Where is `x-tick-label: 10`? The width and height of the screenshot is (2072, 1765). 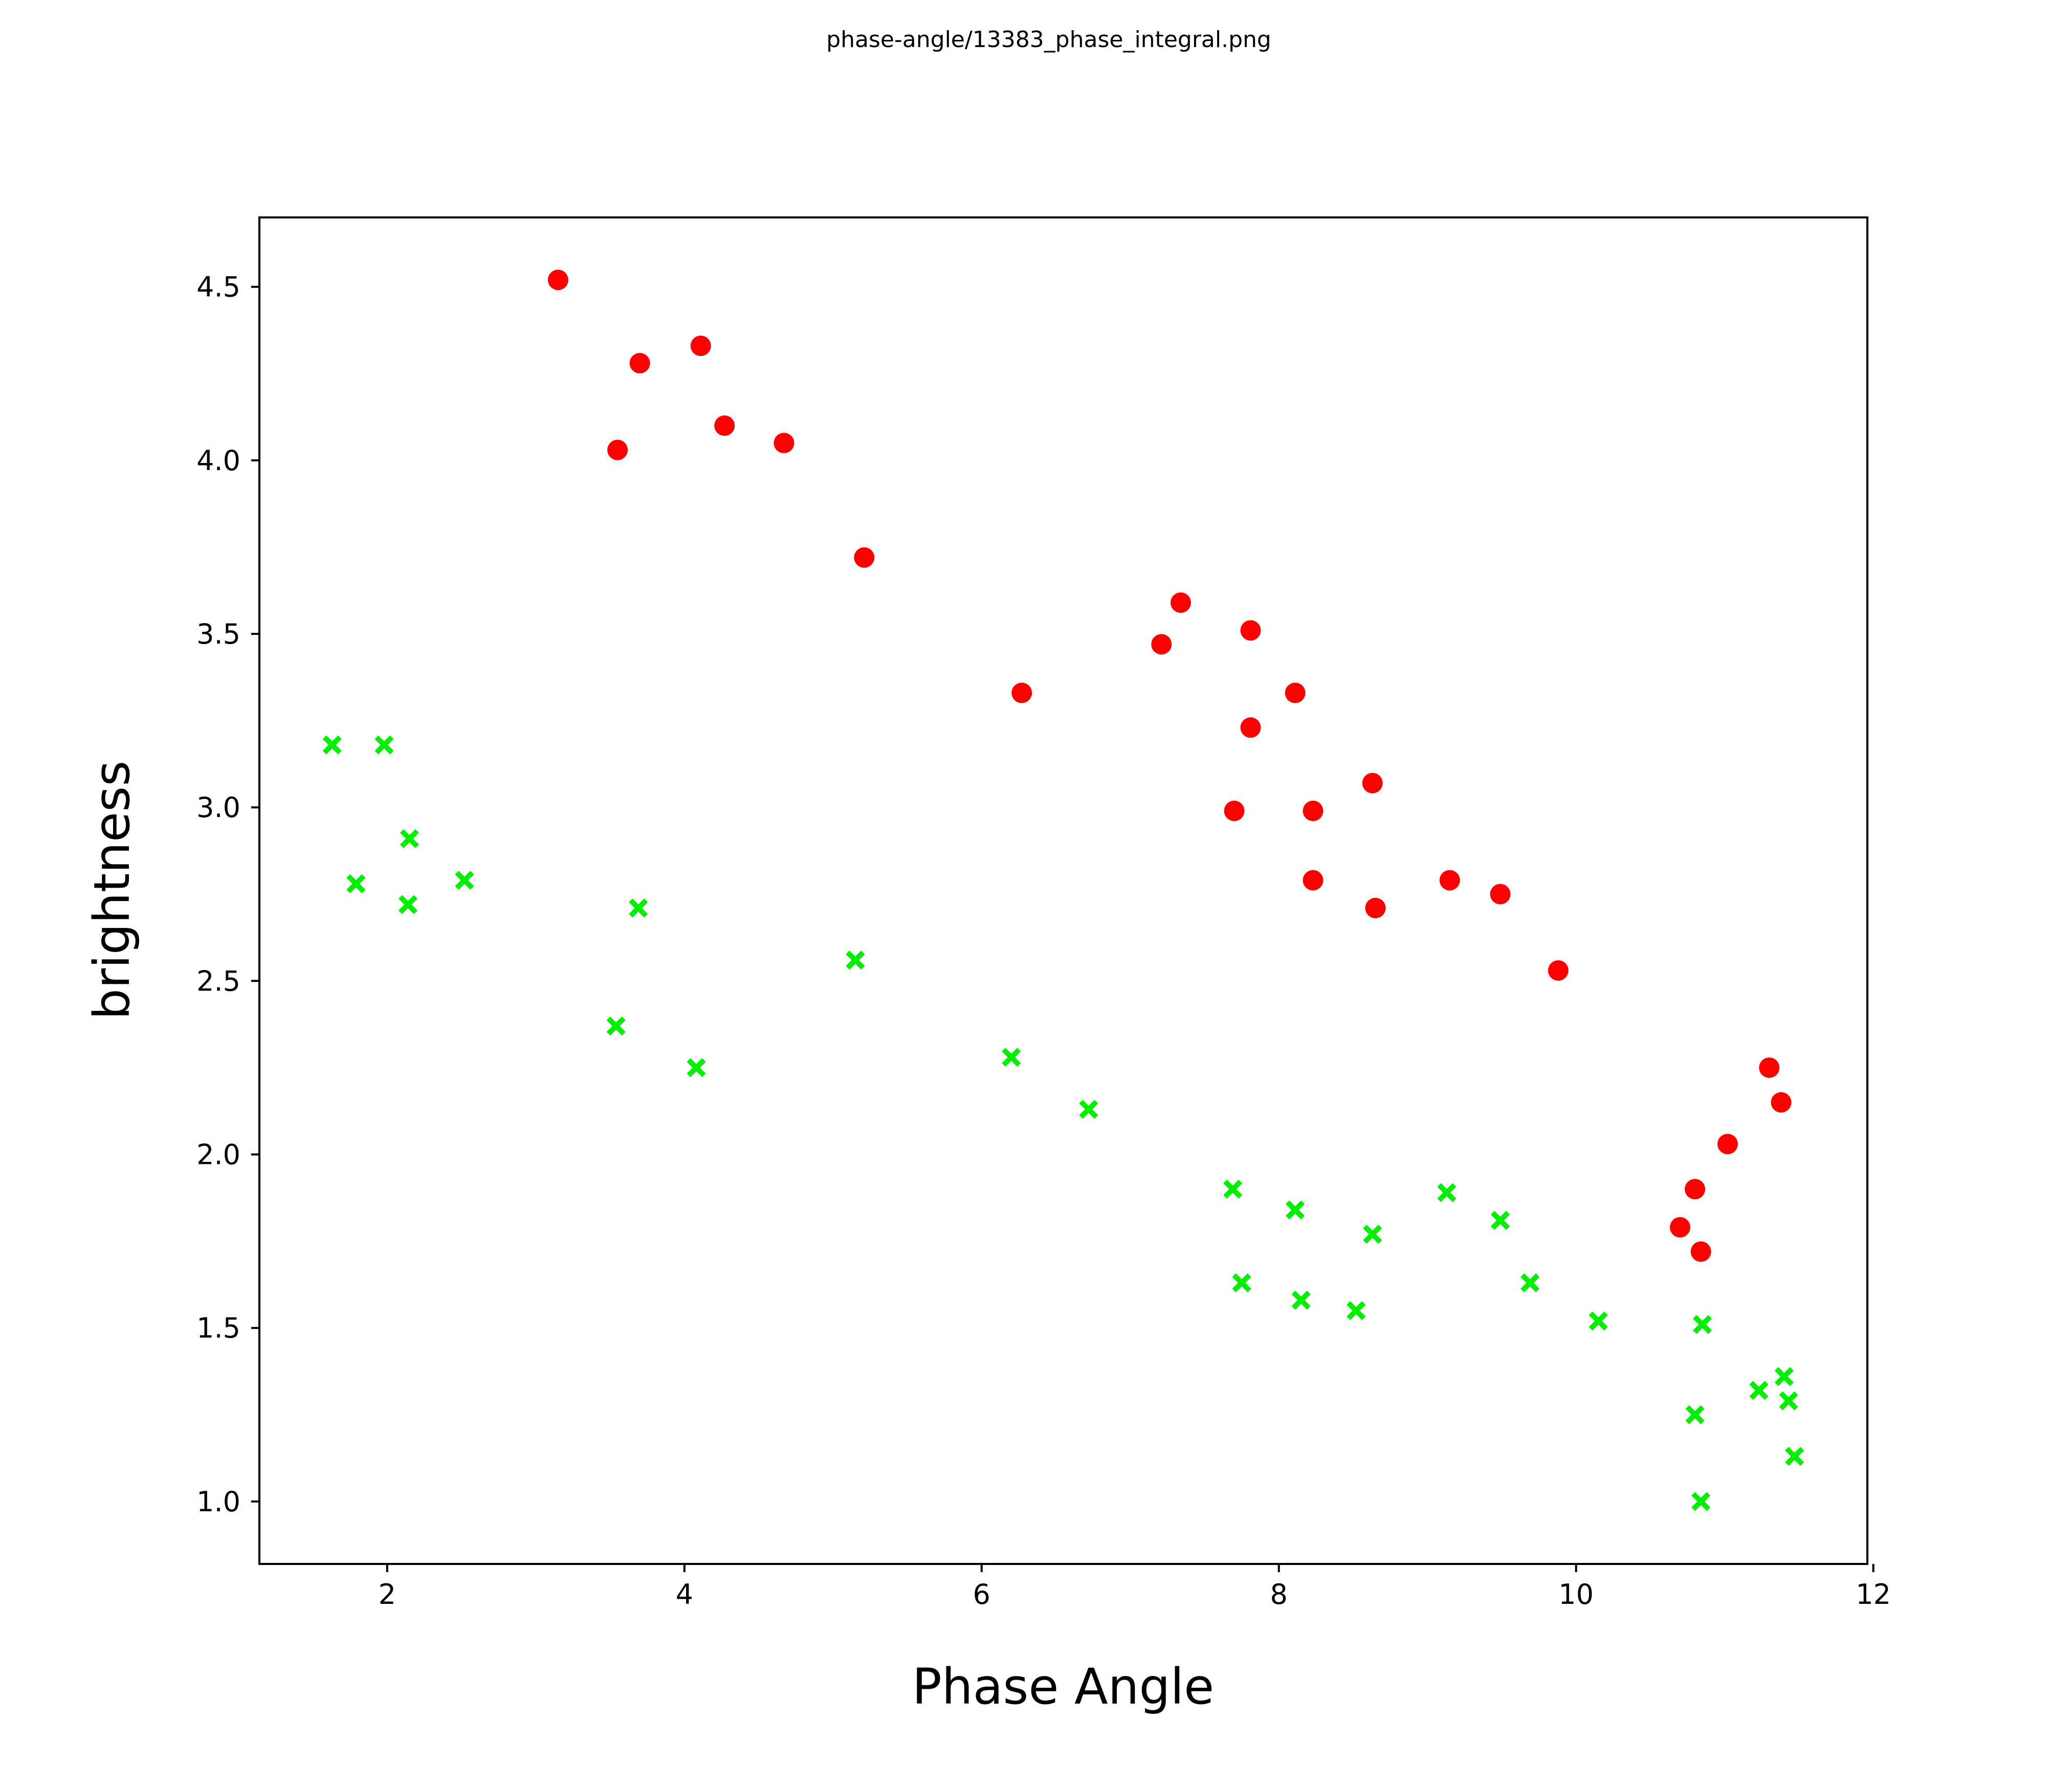
x-tick-label: 10 is located at coordinates (1576, 1594).